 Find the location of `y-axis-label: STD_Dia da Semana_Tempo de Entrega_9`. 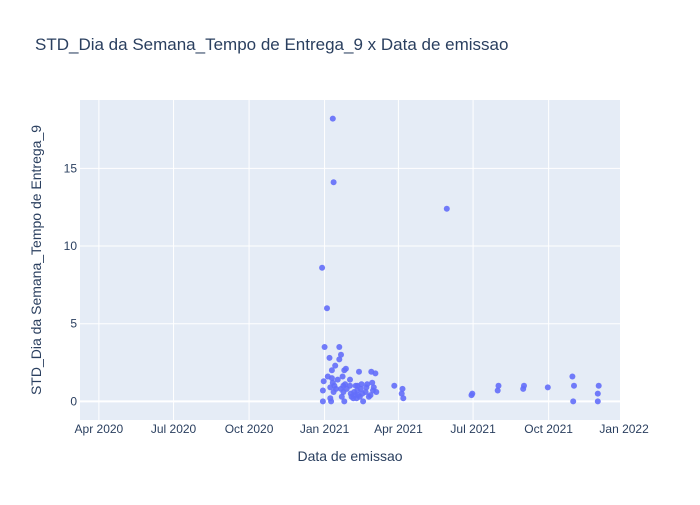

y-axis-label: STD_Dia da Semana_Tempo de Entrega_9 is located at coordinates (36, 260).